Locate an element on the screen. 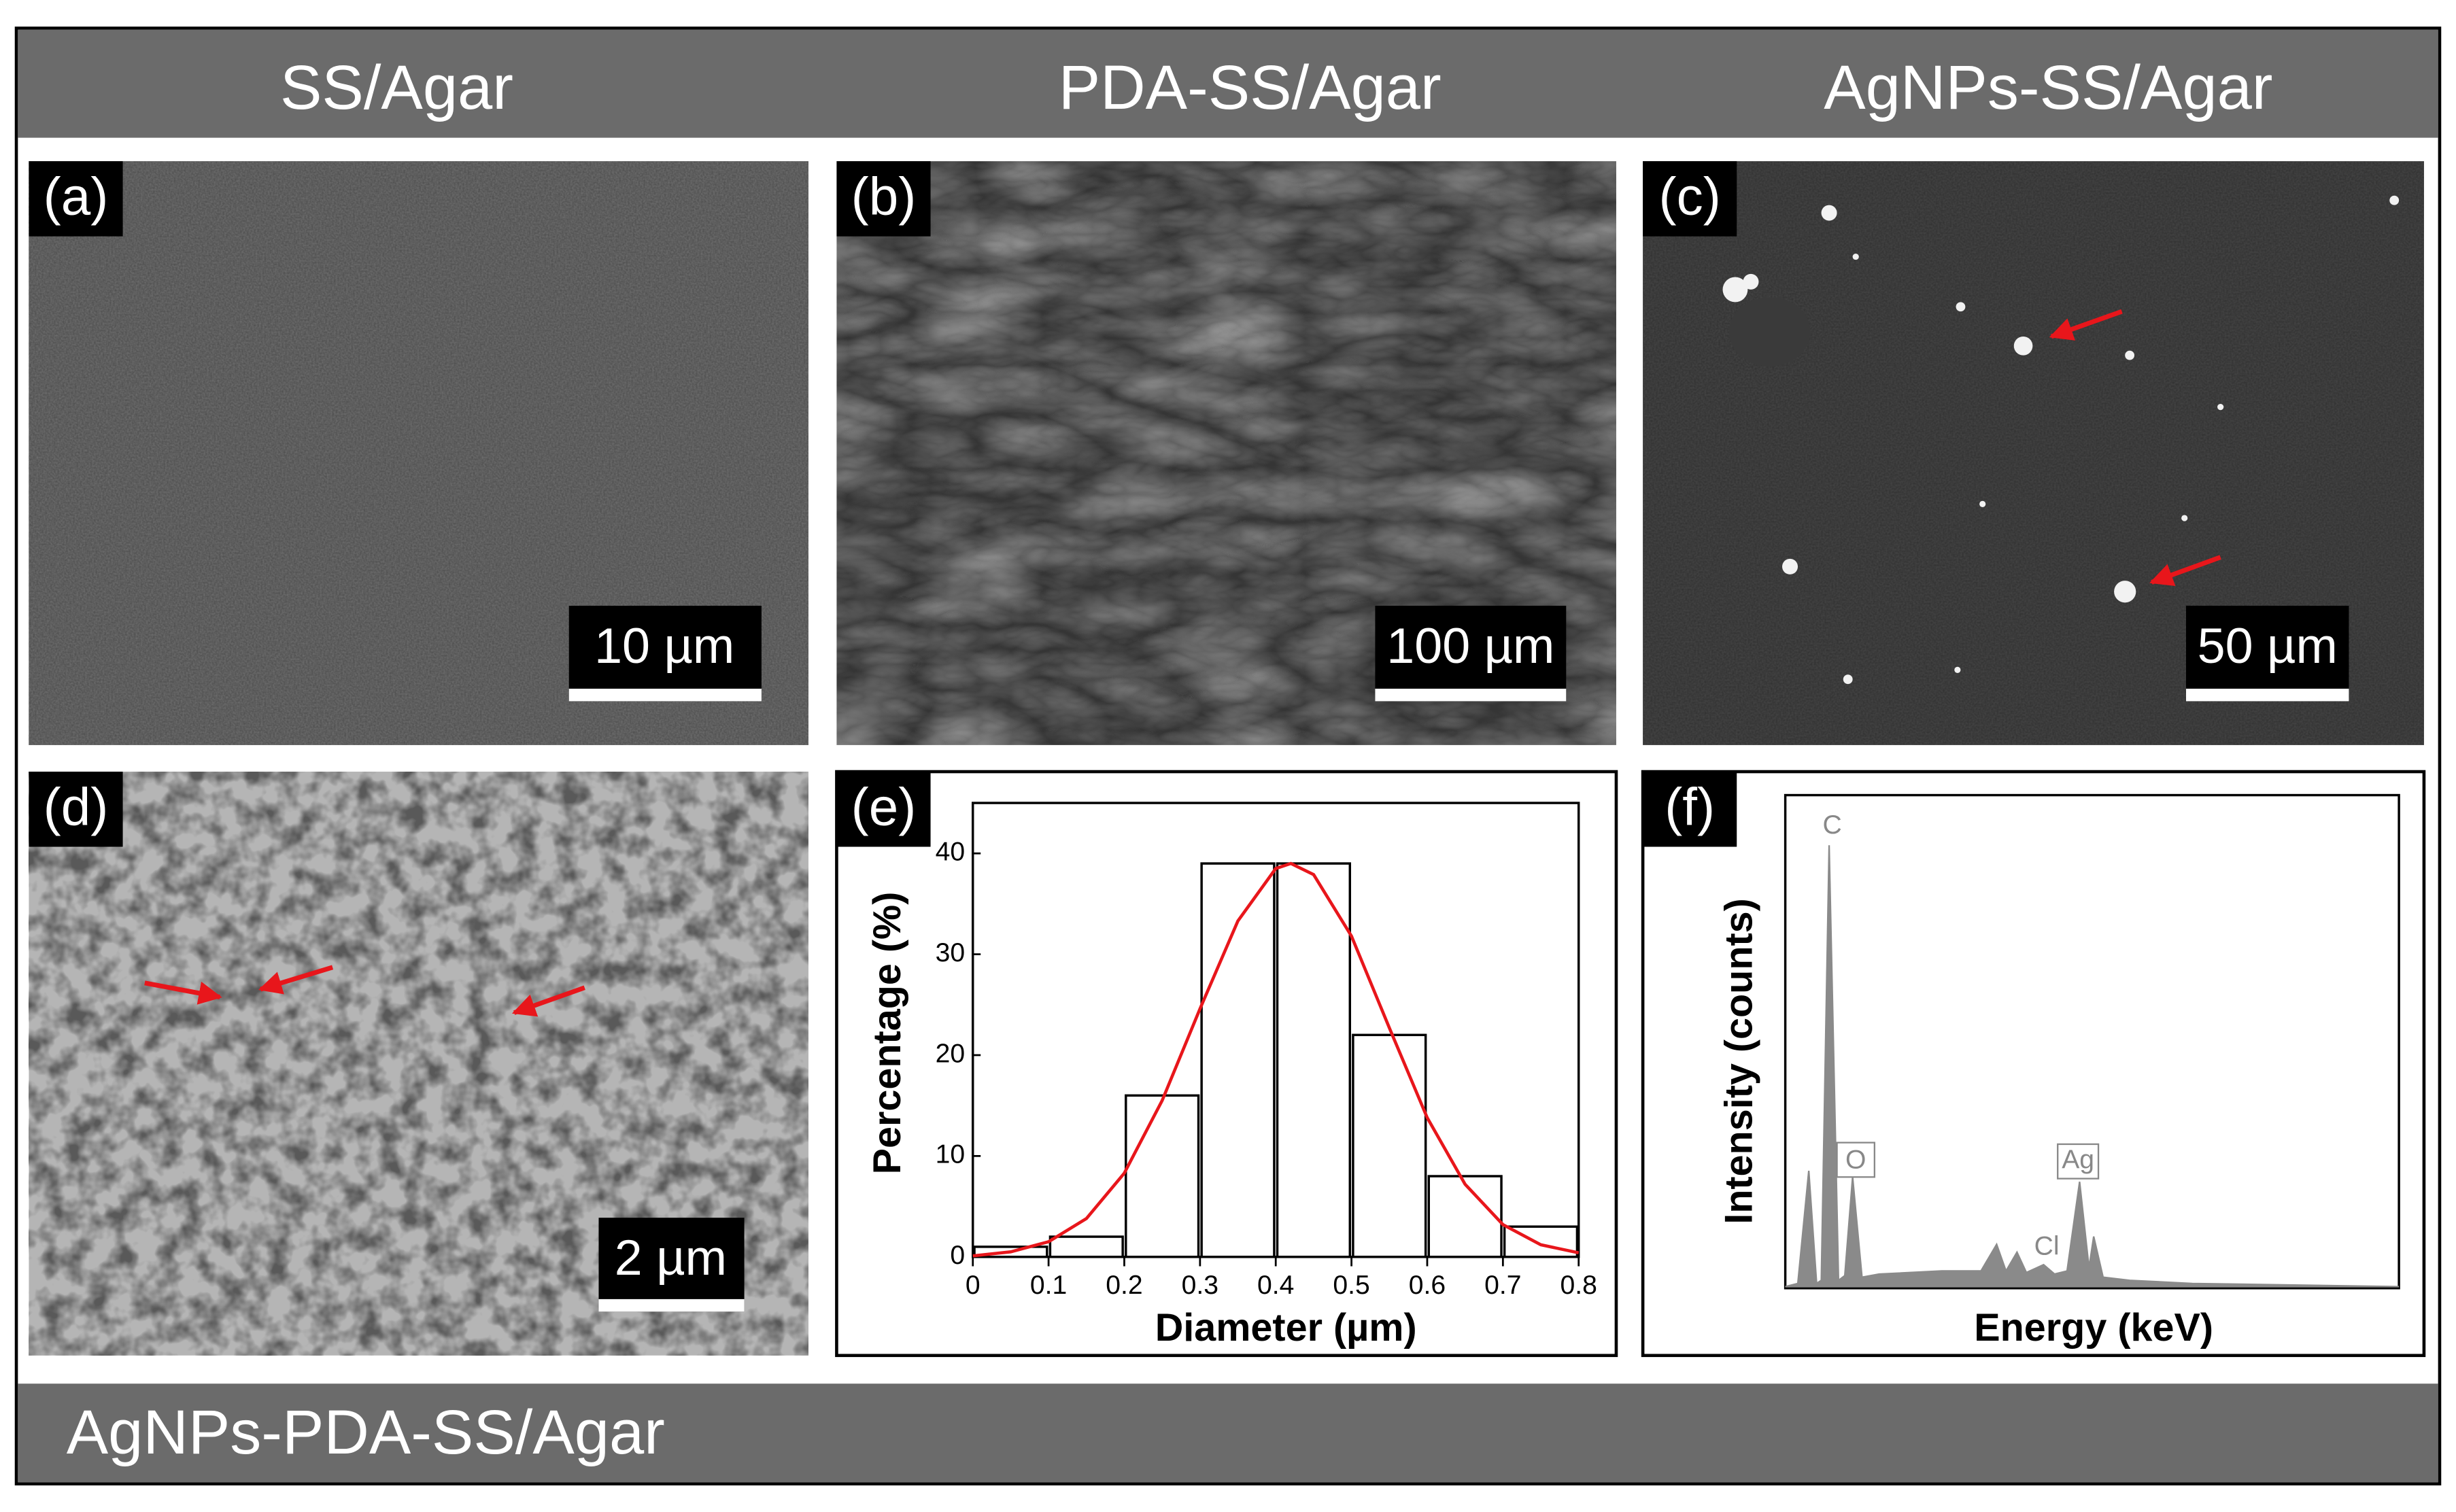  column-title: AgNPs-SS/Agar is located at coordinates (2048, 87).